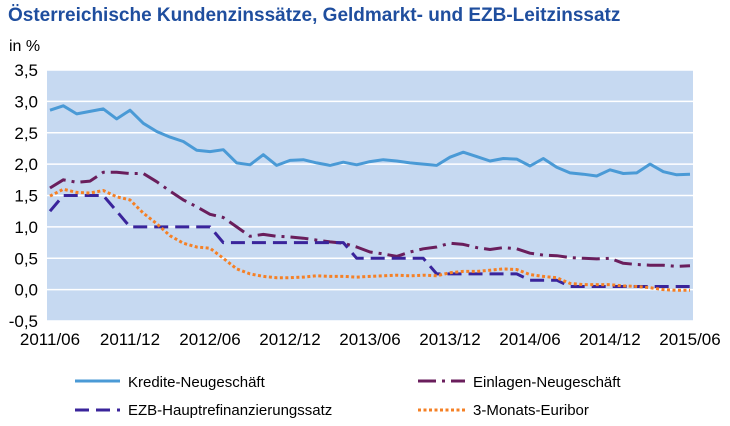 The height and width of the screenshot is (426, 730). What do you see at coordinates (609, 339) in the screenshot?
I see `x-tick-label: 2014/12` at bounding box center [609, 339].